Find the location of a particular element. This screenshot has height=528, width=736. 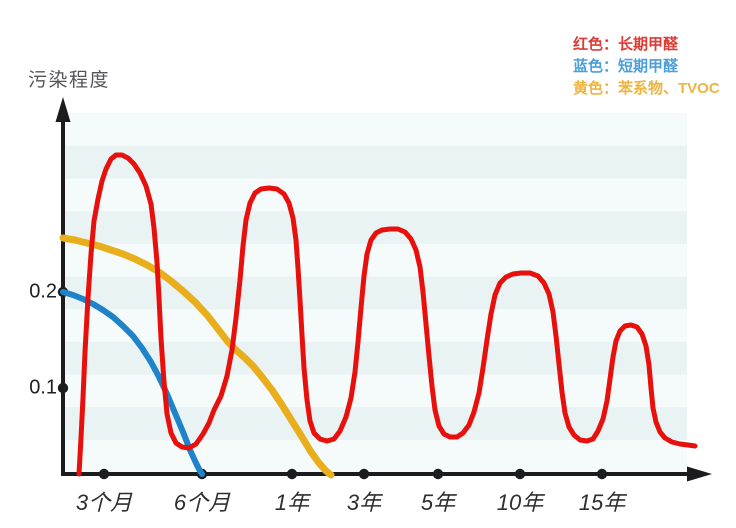

y-axis-arrow-icon is located at coordinates (63, 109).